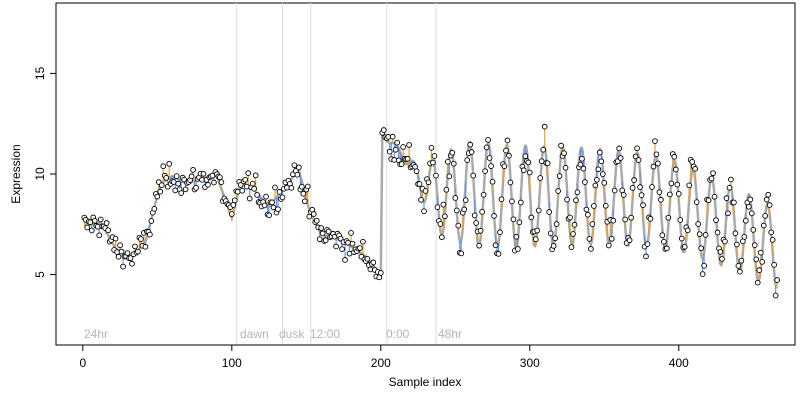 This screenshot has height=400, width=800. Describe the element at coordinates (292, 334) in the screenshot. I see `annotation-label: dusk` at that location.